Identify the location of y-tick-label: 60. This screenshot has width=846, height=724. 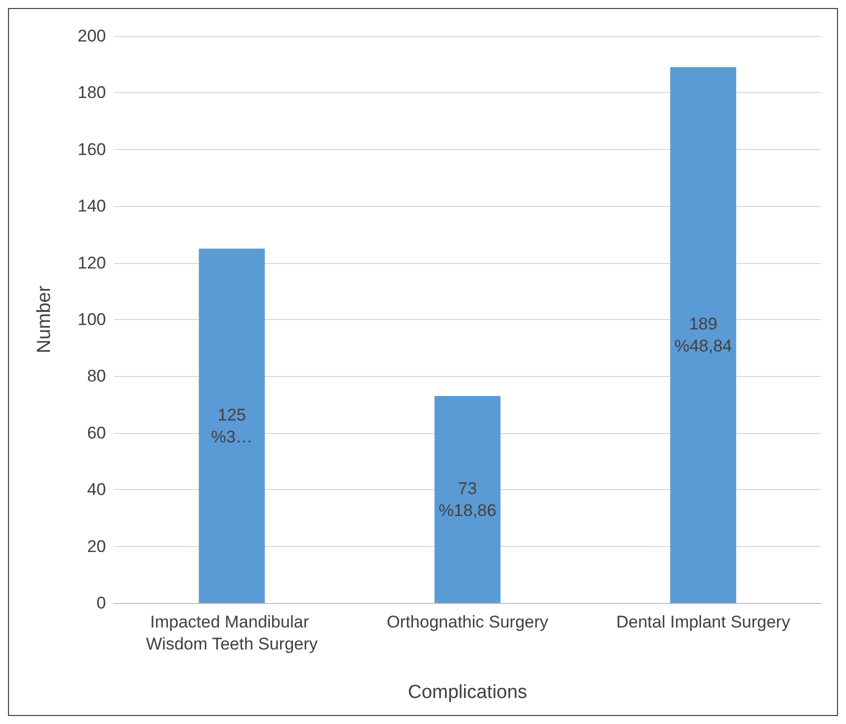
(96, 432).